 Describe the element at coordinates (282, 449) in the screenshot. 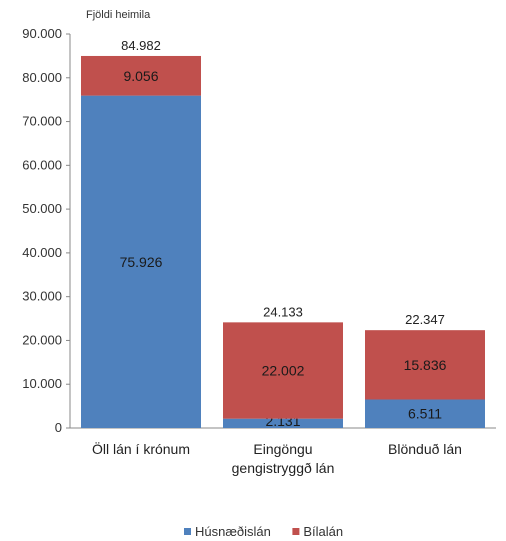

I see `x-category-label: Eingöngu` at that location.